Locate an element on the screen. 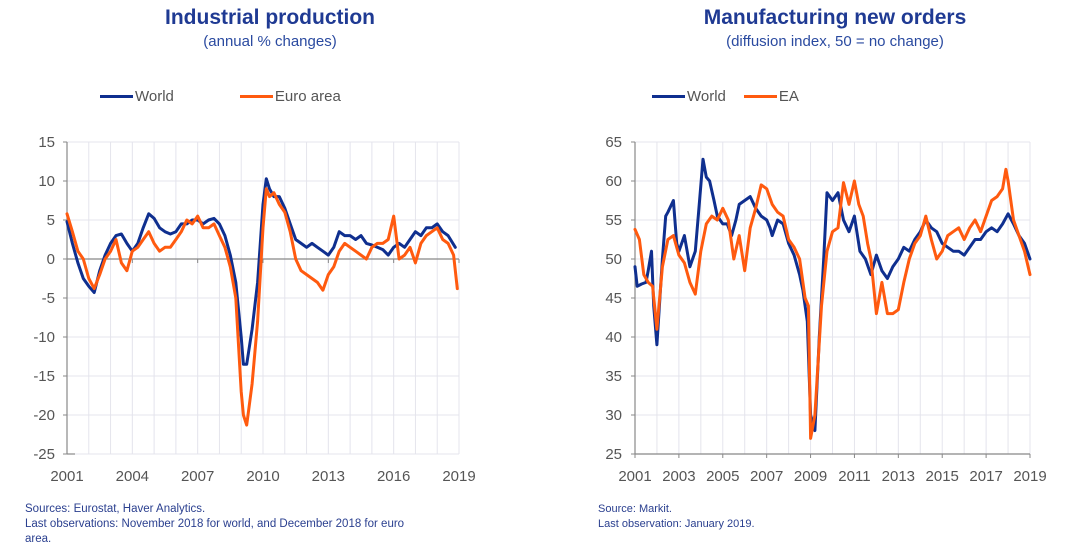  chart-subtitle: (diffusion index, 50 = no change) is located at coordinates (835, 41).